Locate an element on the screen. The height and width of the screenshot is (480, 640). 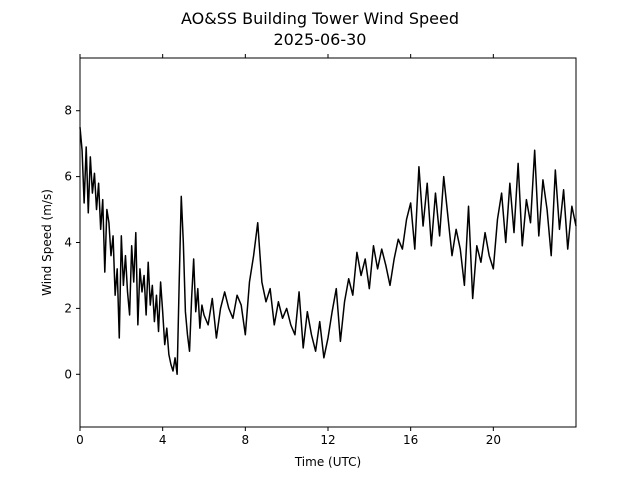
x-tick-label: 8 is located at coordinates (246, 440).